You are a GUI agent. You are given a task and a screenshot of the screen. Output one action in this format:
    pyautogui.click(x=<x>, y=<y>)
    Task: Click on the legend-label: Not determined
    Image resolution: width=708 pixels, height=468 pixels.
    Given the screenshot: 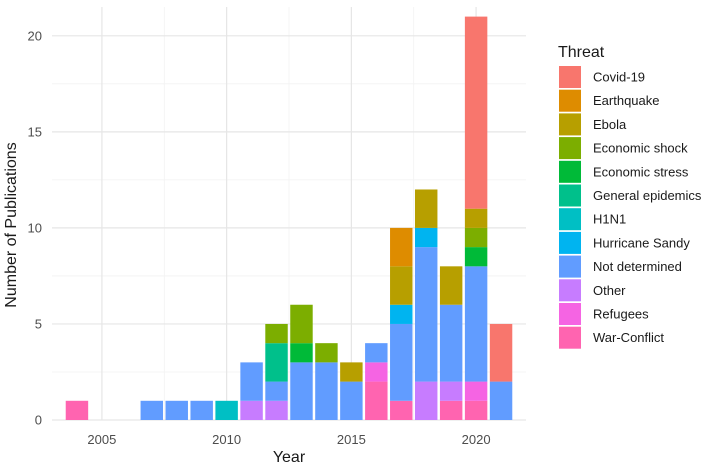 What is the action you would take?
    pyautogui.click(x=637, y=266)
    